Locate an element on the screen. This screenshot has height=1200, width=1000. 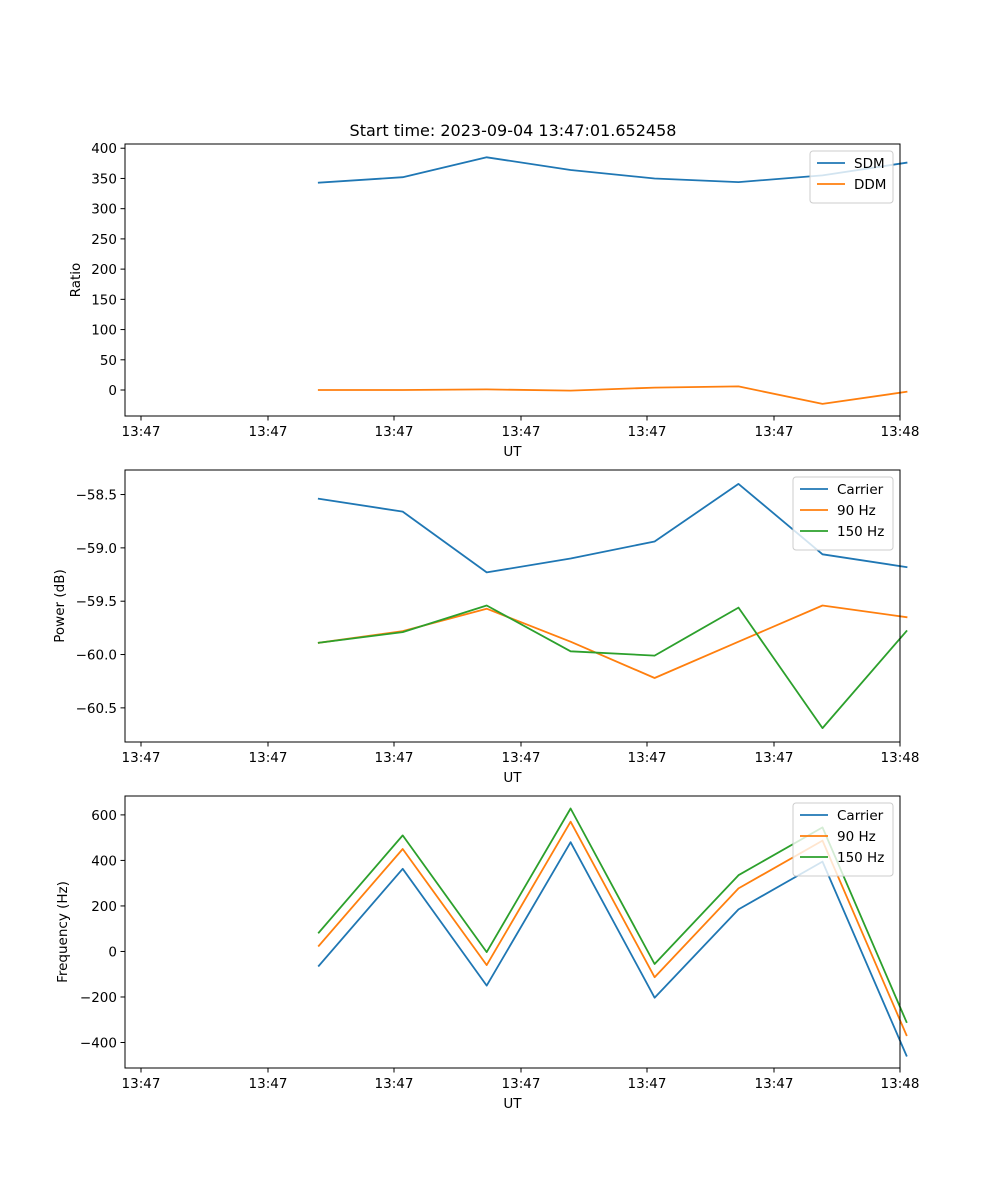
y-tick-label: −58.5 is located at coordinates (96, 496).